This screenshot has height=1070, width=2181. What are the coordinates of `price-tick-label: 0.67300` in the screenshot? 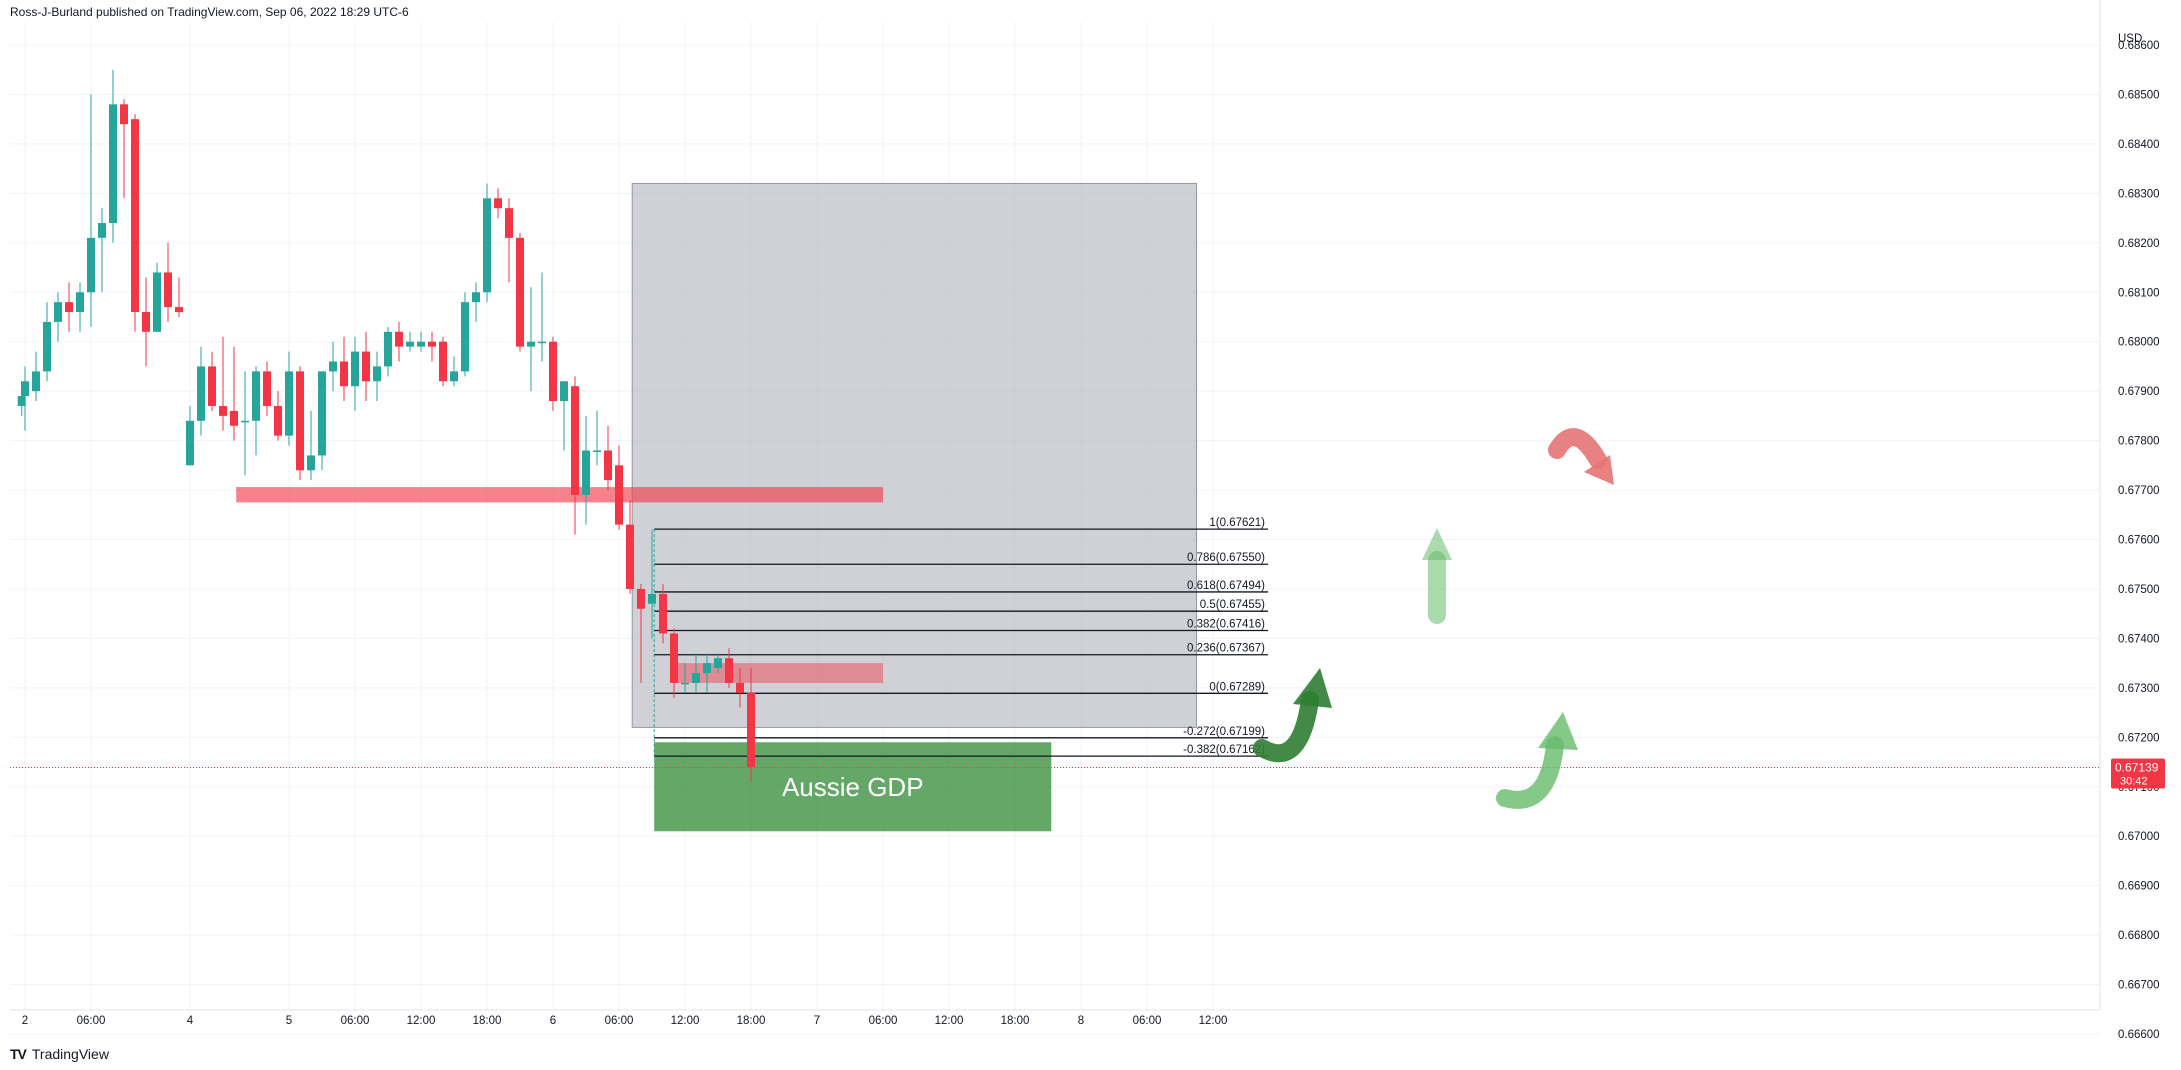 It's located at (2139, 689).